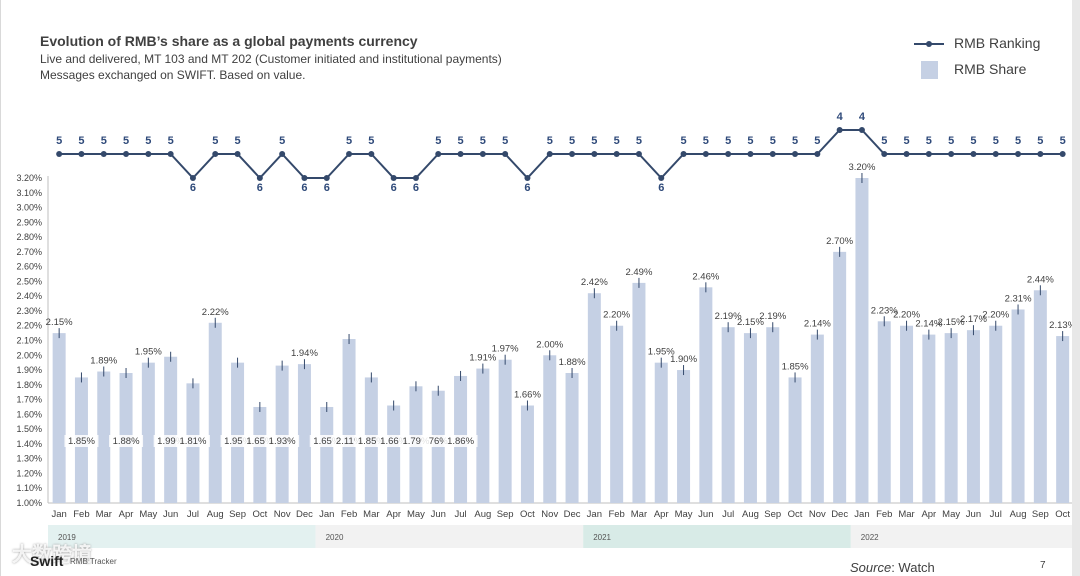 The width and height of the screenshot is (1080, 576). Describe the element at coordinates (304, 353) in the screenshot. I see `share-data-label: 1.94%` at that location.